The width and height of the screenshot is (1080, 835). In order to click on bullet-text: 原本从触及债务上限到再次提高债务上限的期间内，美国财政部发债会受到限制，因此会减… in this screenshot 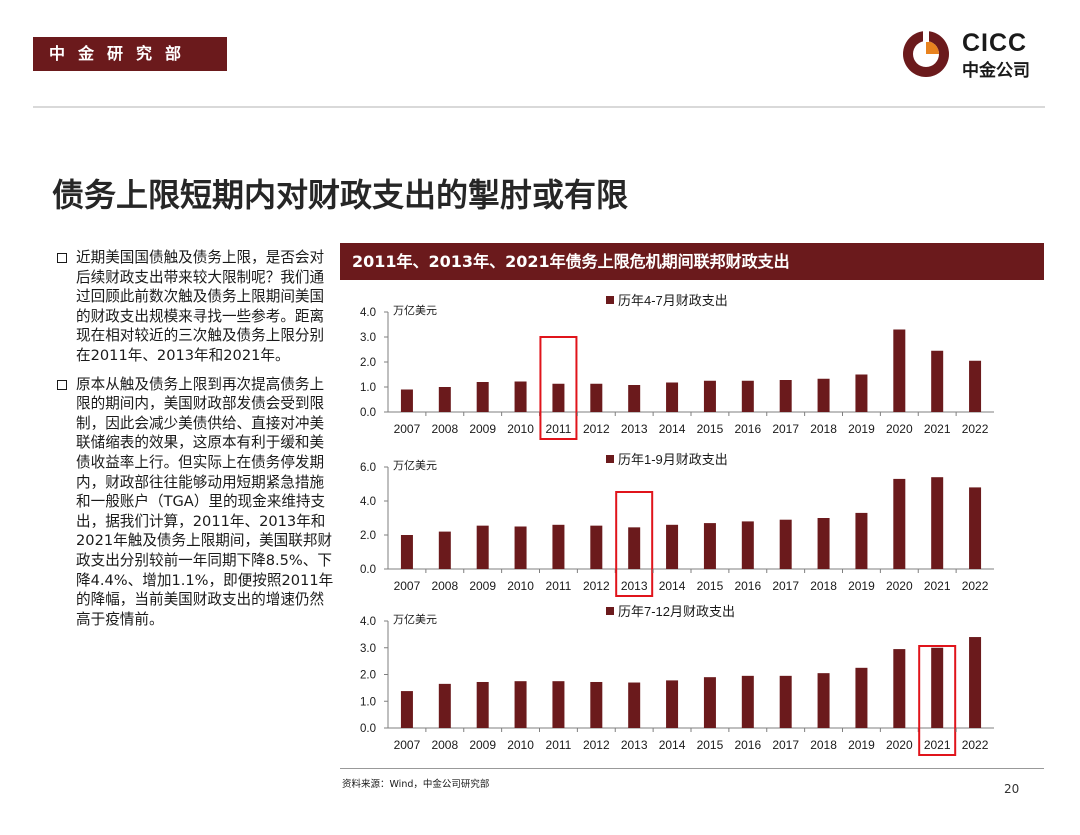, I will do `click(205, 501)`.